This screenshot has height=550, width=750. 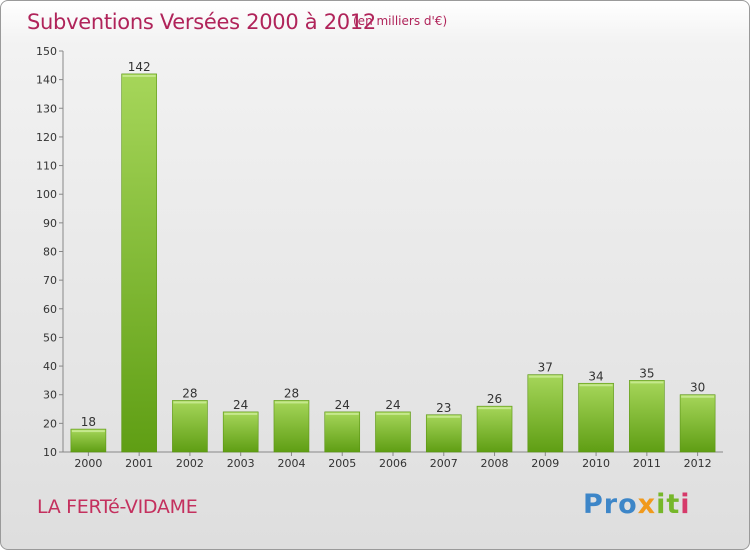 I want to click on y-tick-label: 80, so click(x=50, y=252).